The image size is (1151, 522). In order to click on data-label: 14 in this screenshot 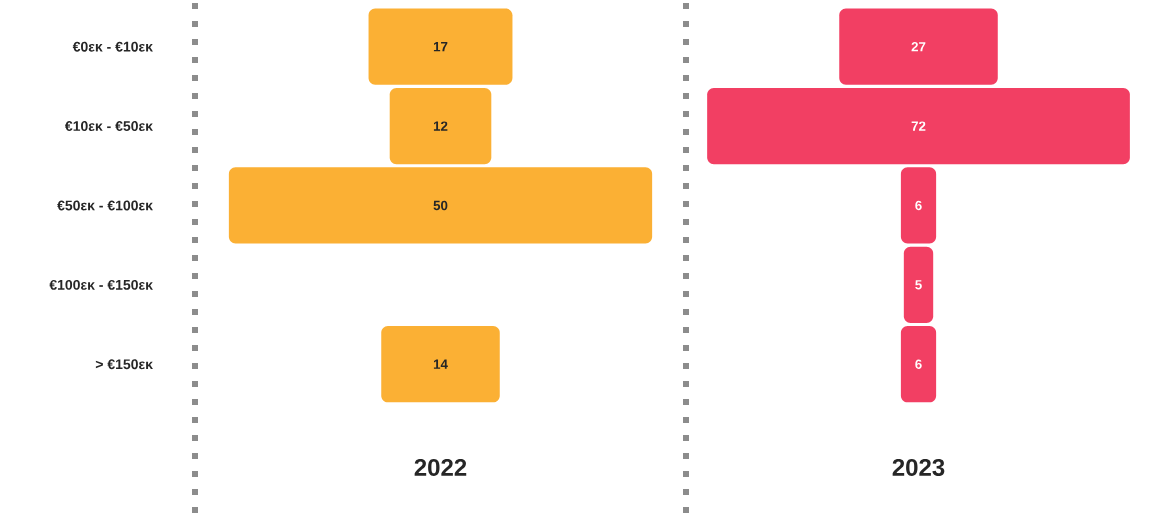, I will do `click(440, 364)`.